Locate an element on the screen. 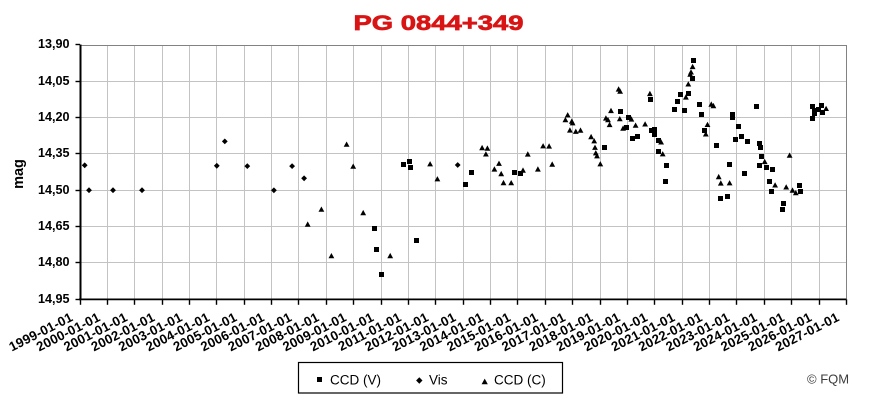 This screenshot has width=874, height=409. svg-text: 14,05 is located at coordinates (54, 81).